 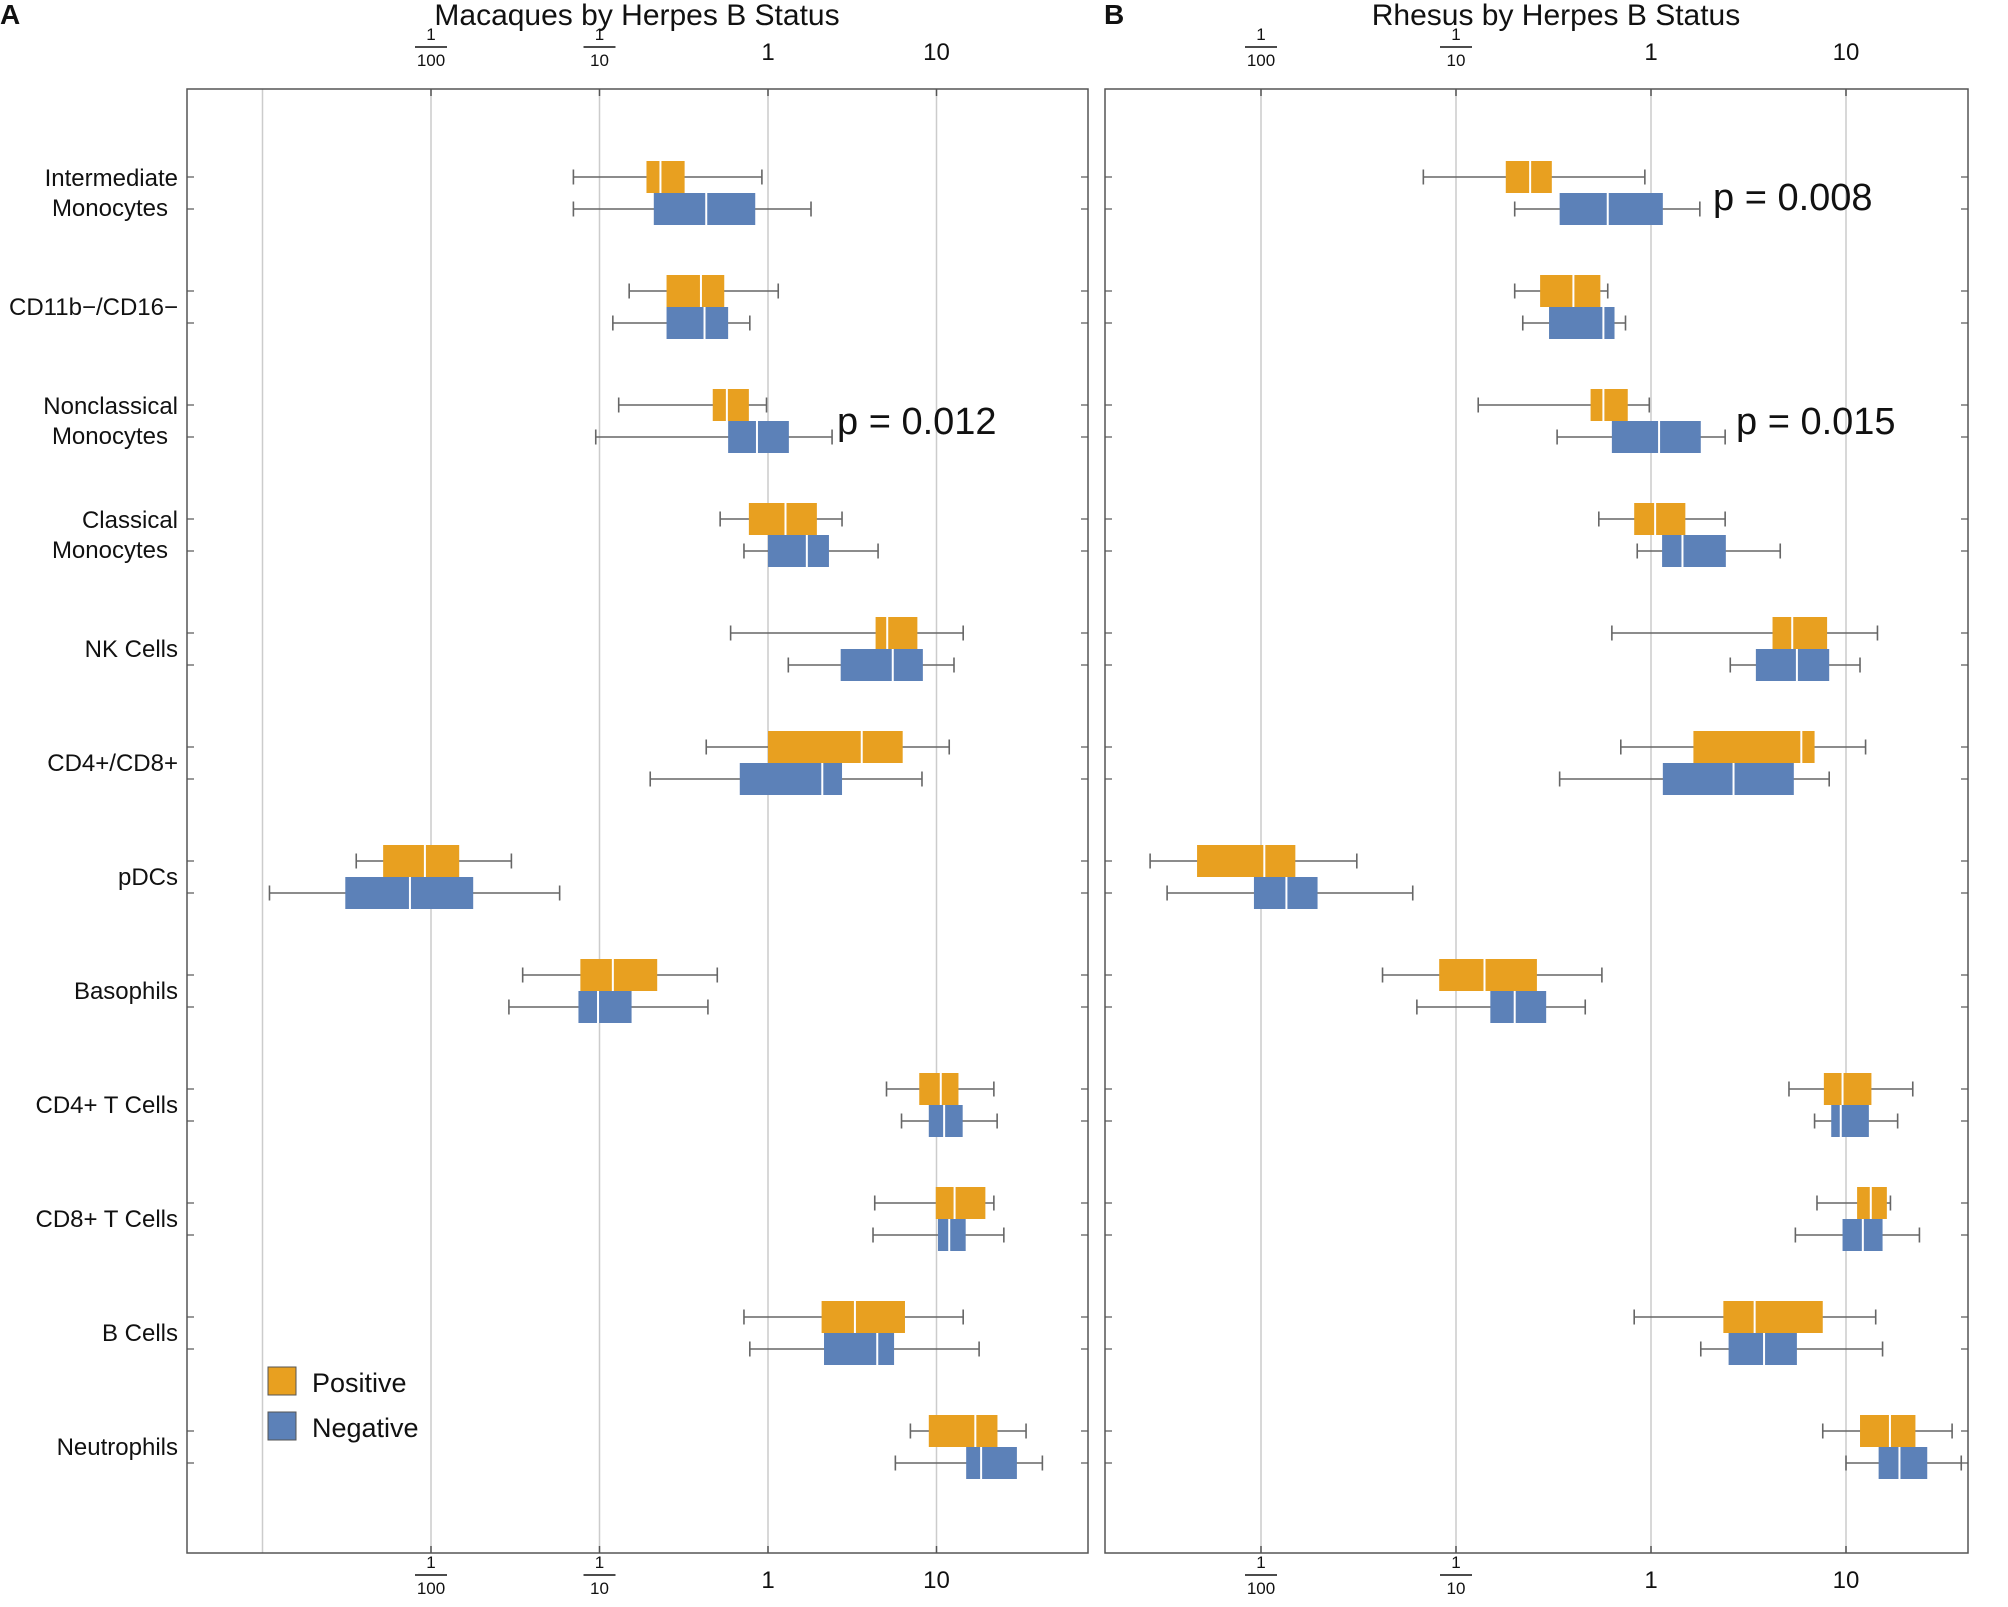 What do you see at coordinates (110, 406) in the screenshot?
I see `category-label: Nonclassical` at bounding box center [110, 406].